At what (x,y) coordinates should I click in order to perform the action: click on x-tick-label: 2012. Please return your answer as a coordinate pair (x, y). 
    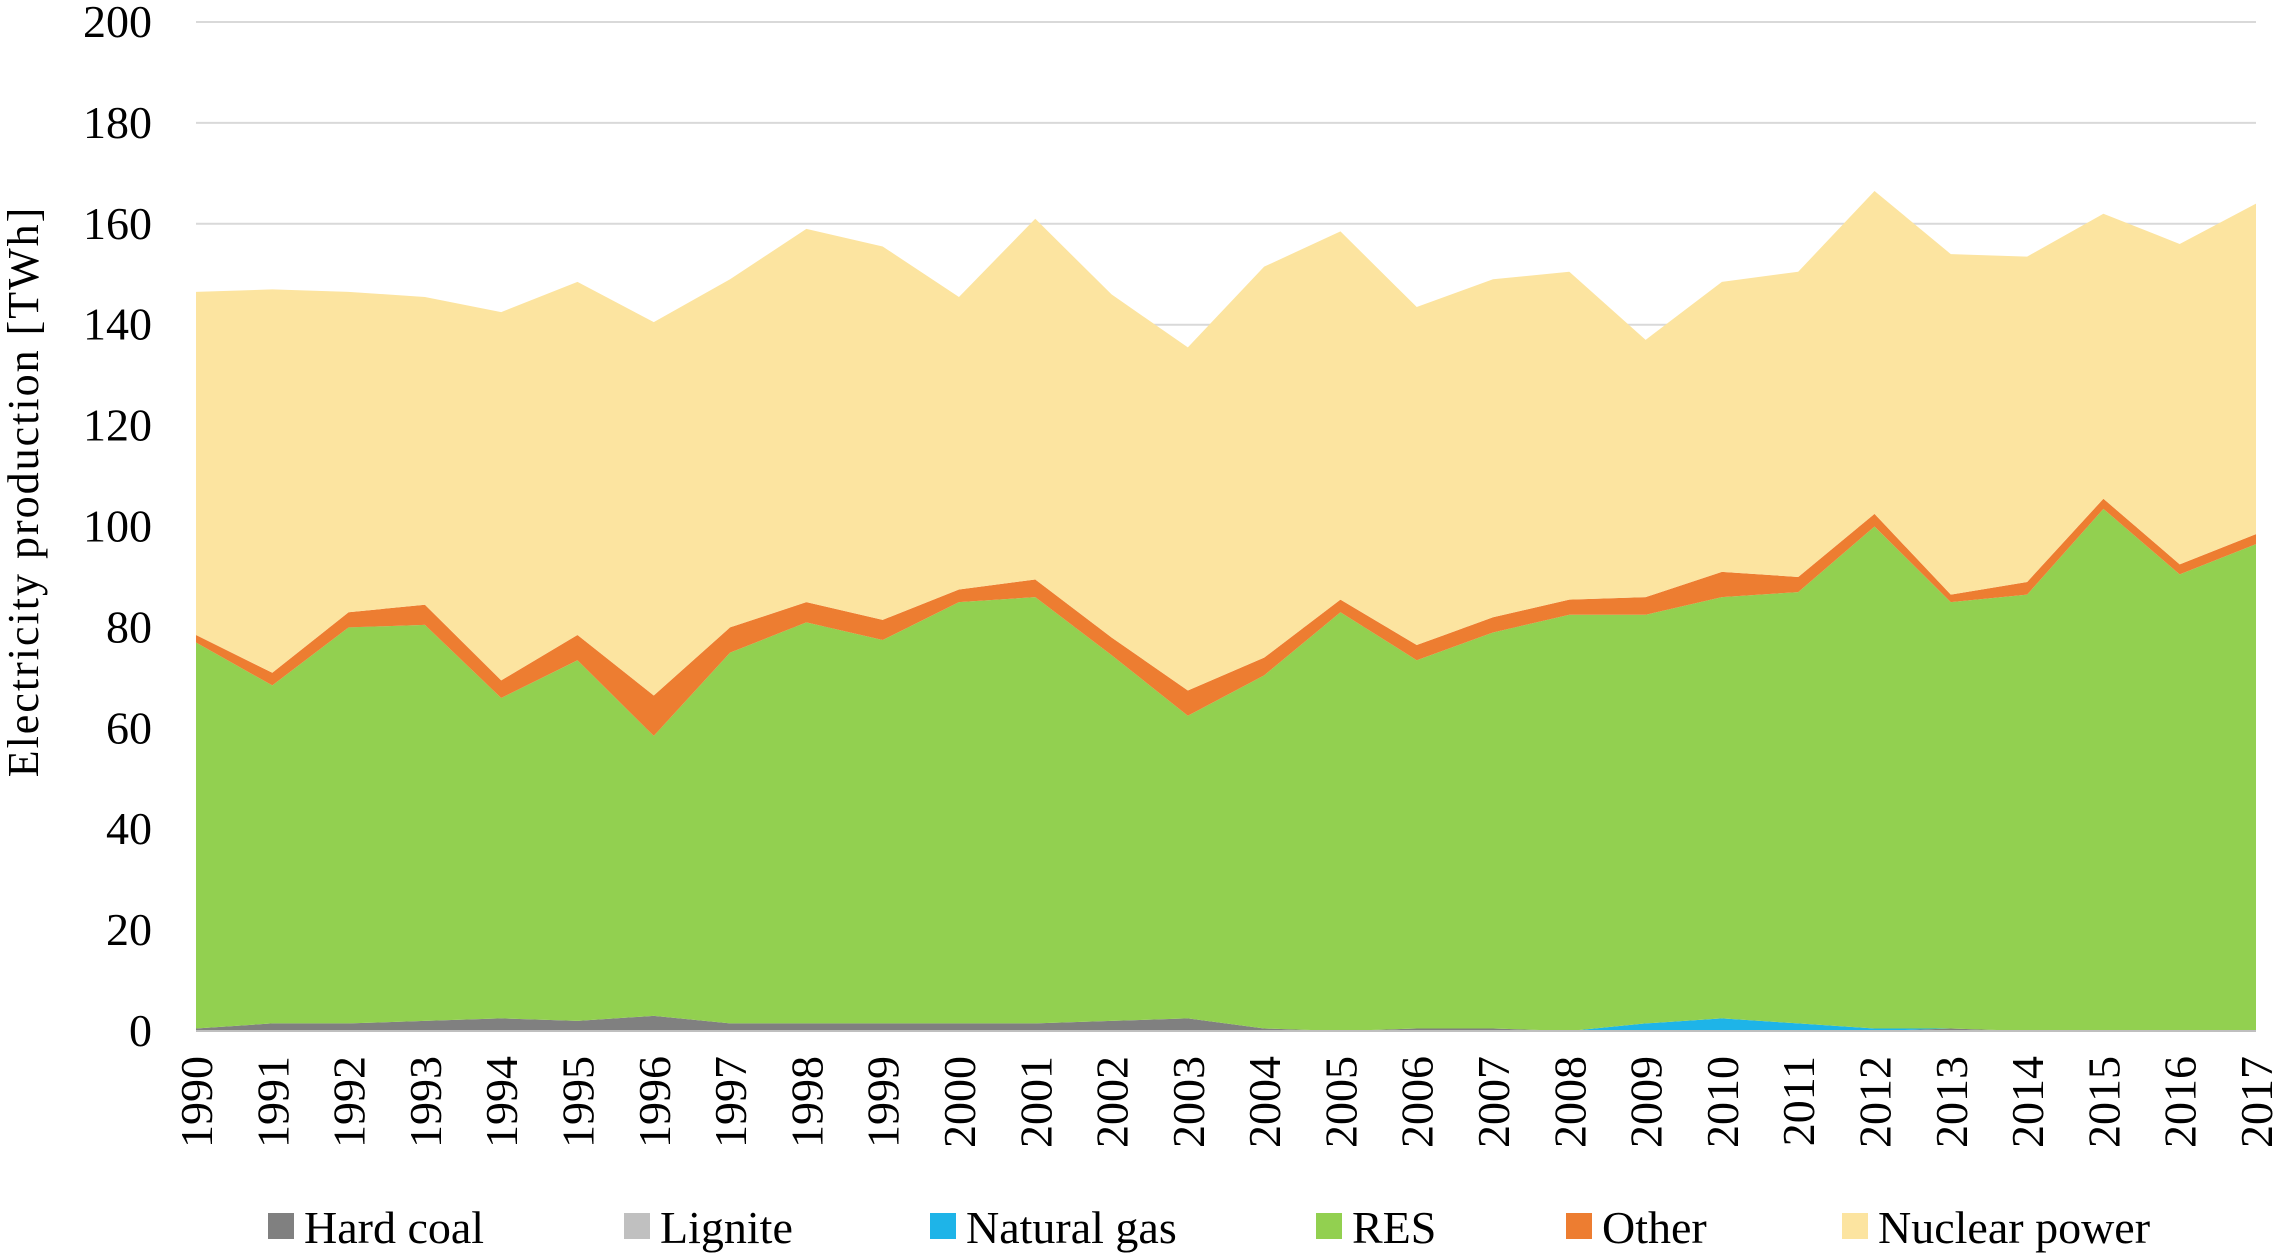
    Looking at the image, I should click on (1875, 1102).